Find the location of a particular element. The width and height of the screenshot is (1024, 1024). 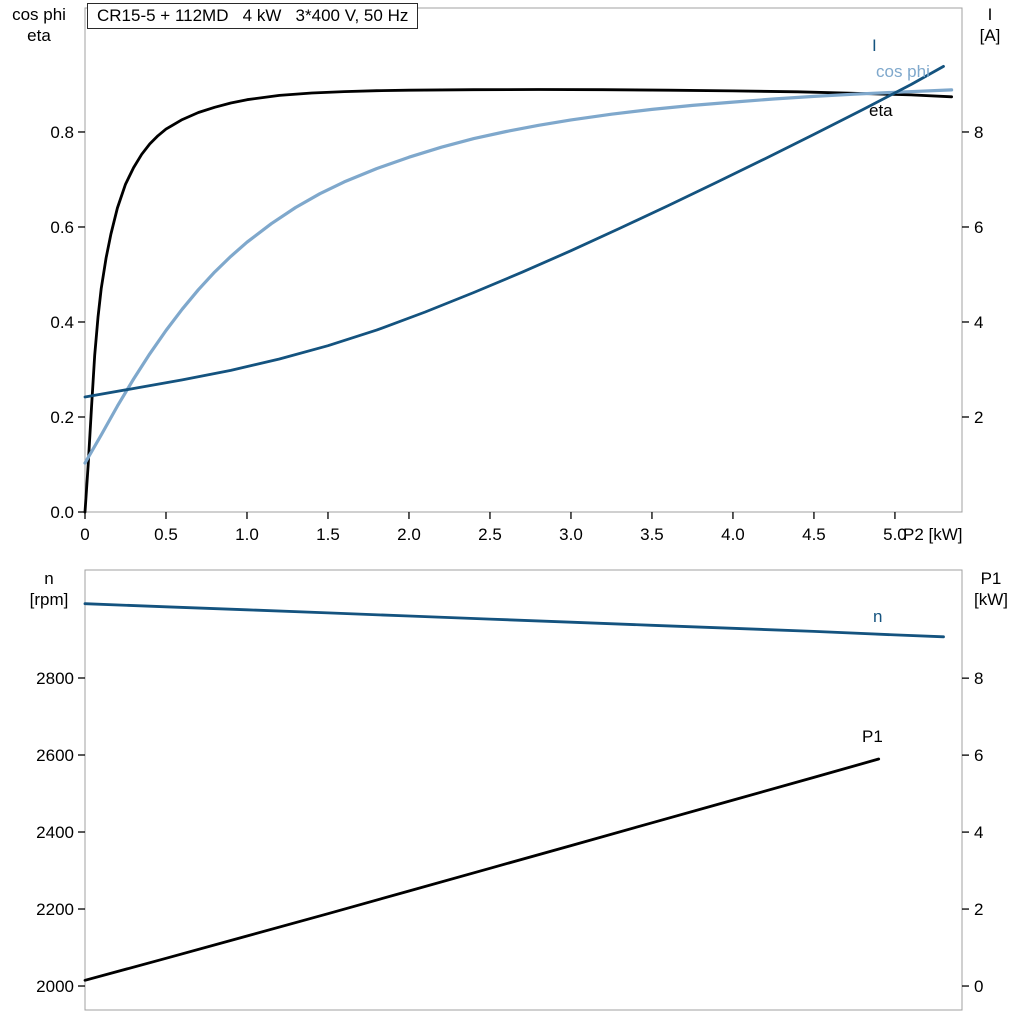

bottom-left-axis-label: n [rpm] is located at coordinates (49, 589).